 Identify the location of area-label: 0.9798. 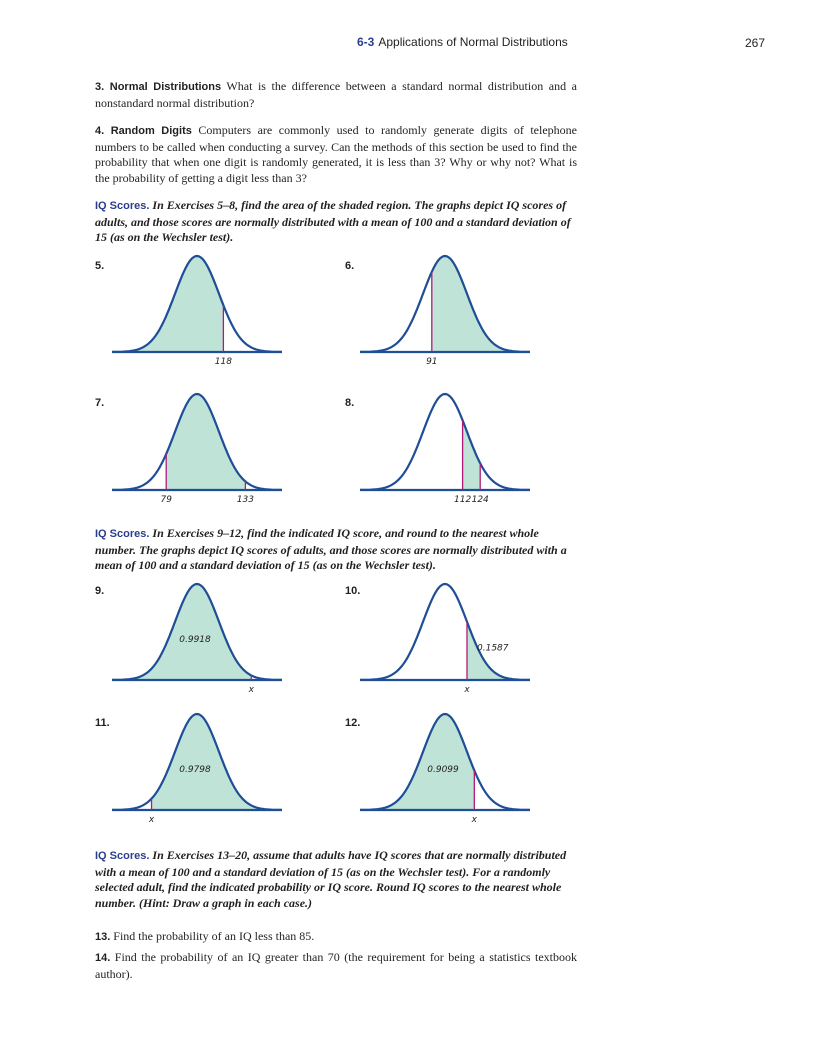
(195, 770).